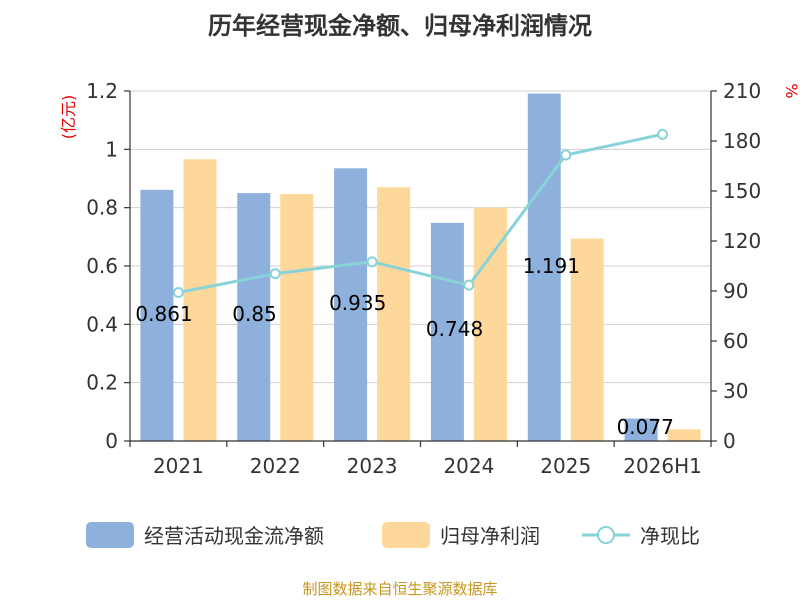  What do you see at coordinates (102, 208) in the screenshot?
I see `left-axis-tick-label: 0.8` at bounding box center [102, 208].